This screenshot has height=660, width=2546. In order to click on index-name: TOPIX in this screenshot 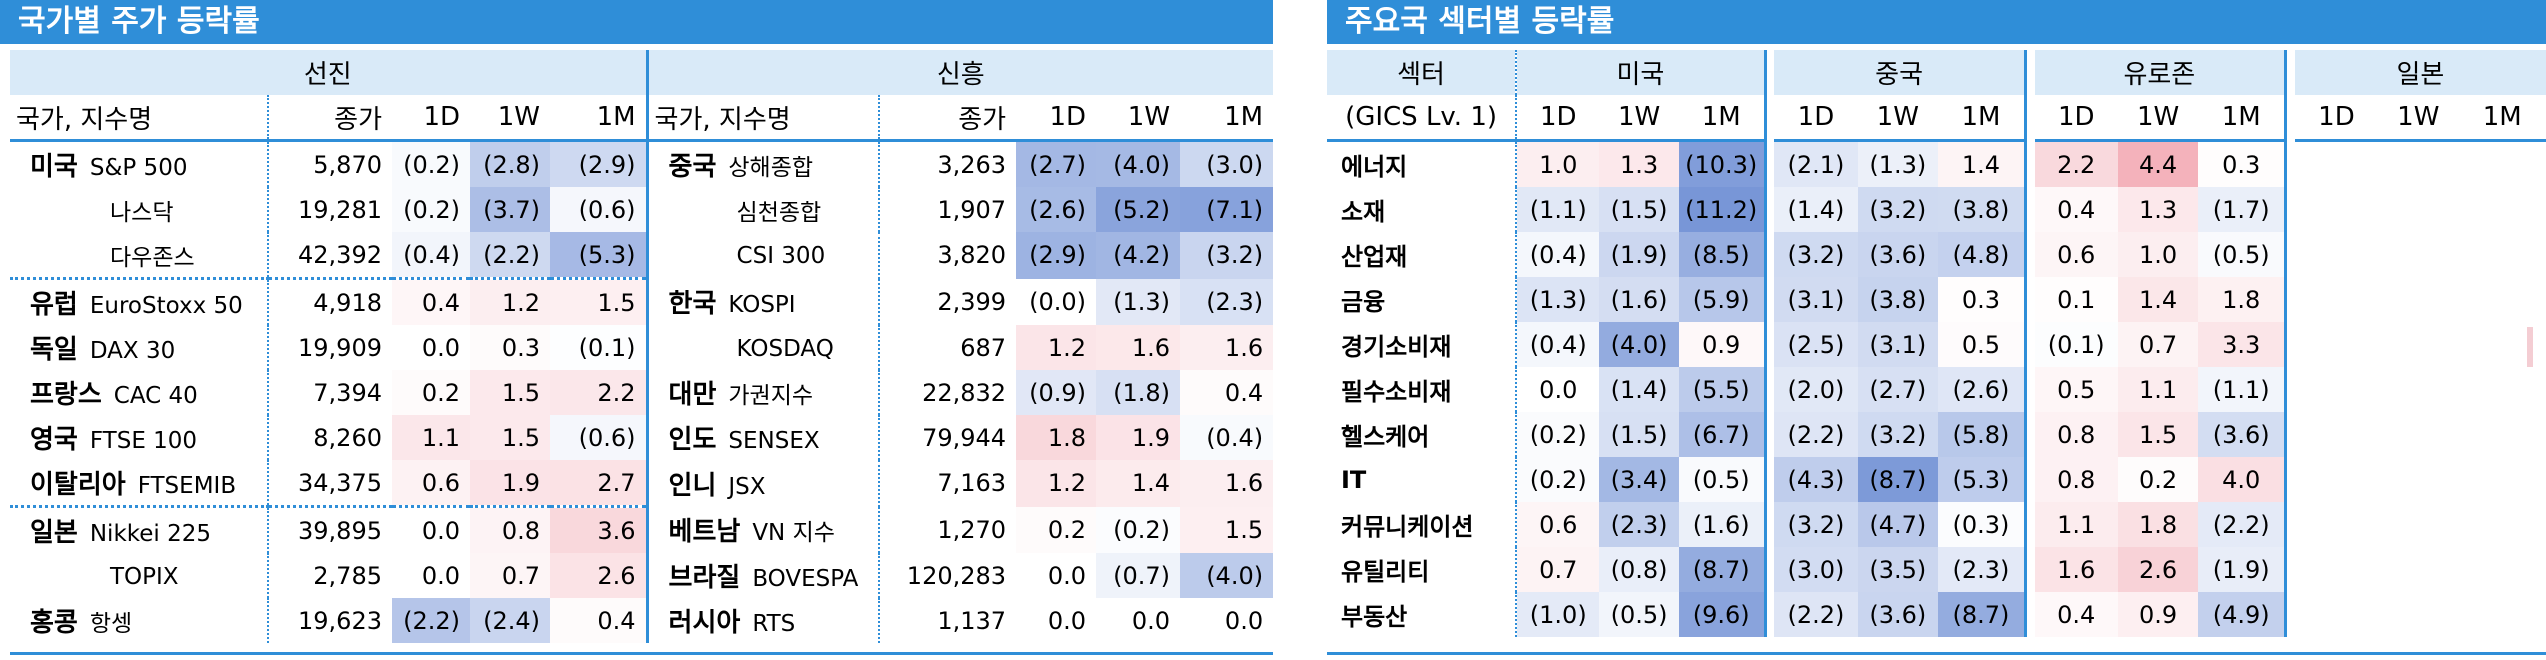, I will do `click(144, 576)`.